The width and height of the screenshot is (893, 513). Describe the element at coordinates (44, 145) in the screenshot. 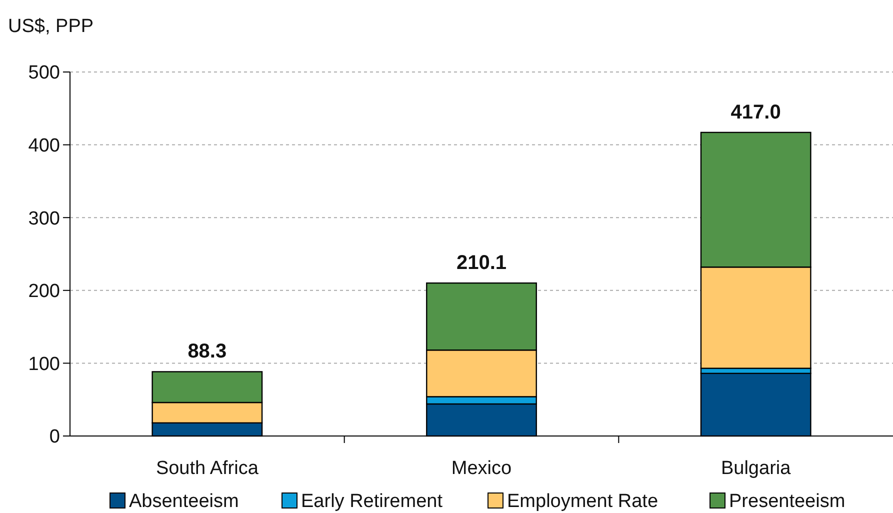

I see `y-tick-label: 400` at that location.